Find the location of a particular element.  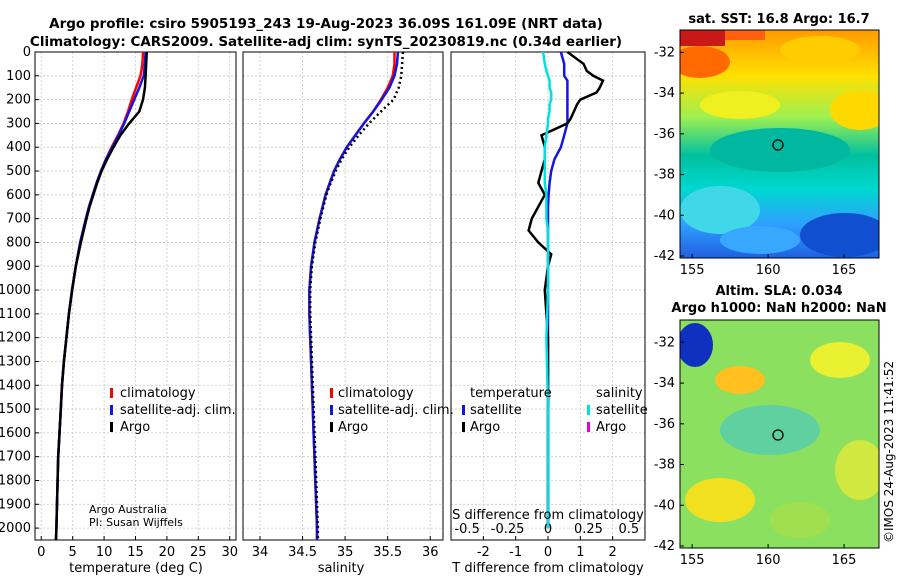

timestamp-watermark: ©IMOS 24-Aug-2023 11:41:52 is located at coordinates (889, 452).